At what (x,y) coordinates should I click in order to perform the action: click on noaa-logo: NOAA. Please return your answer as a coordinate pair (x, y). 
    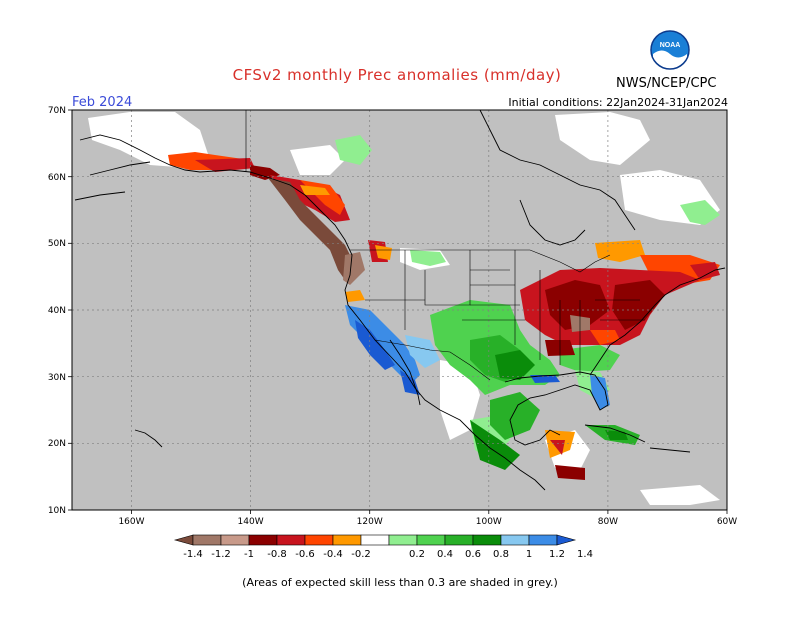
    Looking at the image, I should click on (670, 50).